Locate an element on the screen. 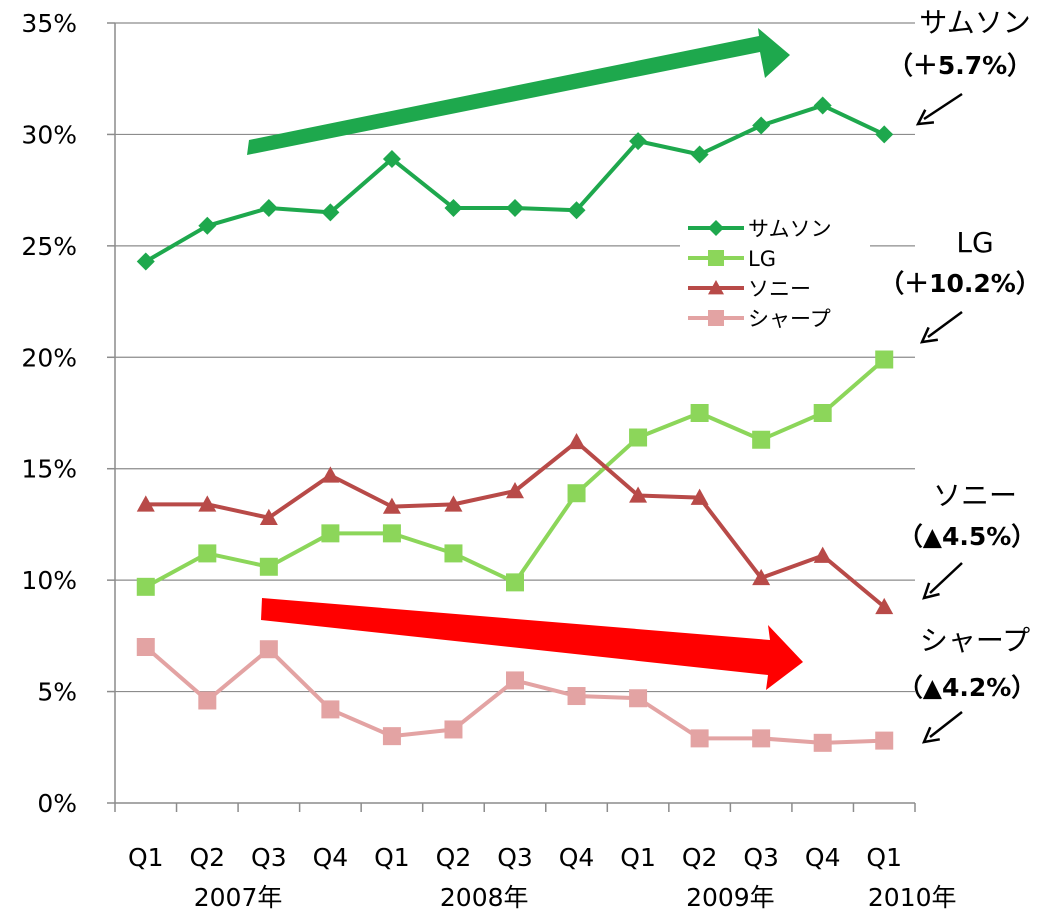  y-tick-labels: 0% 5% 10% 15% 20% 25% 30% 35% is located at coordinates (49, 413).